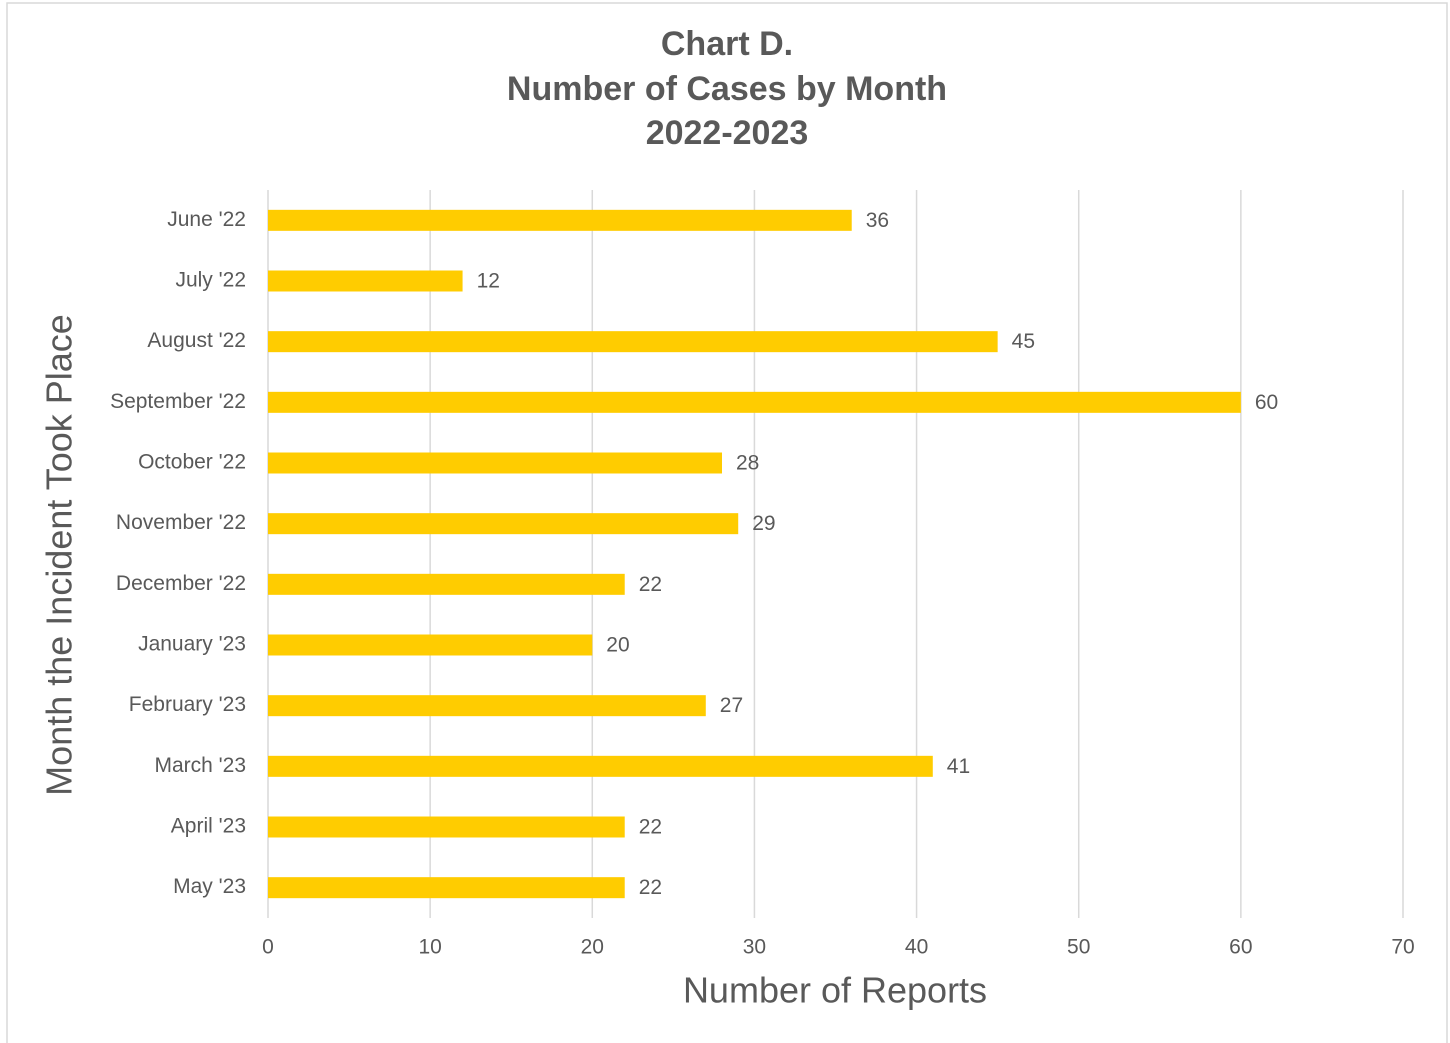 Image resolution: width=1450 pixels, height=1043 pixels. Describe the element at coordinates (181, 583) in the screenshot. I see `y-tick-label: December '22` at that location.